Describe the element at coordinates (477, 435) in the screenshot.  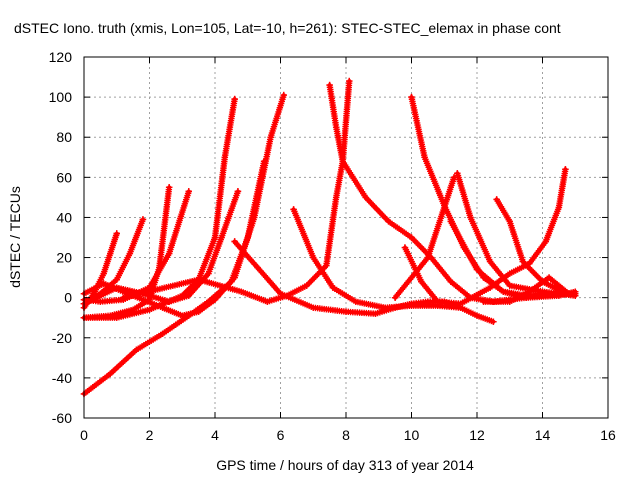
I see `x-tick-label: 12` at that location.